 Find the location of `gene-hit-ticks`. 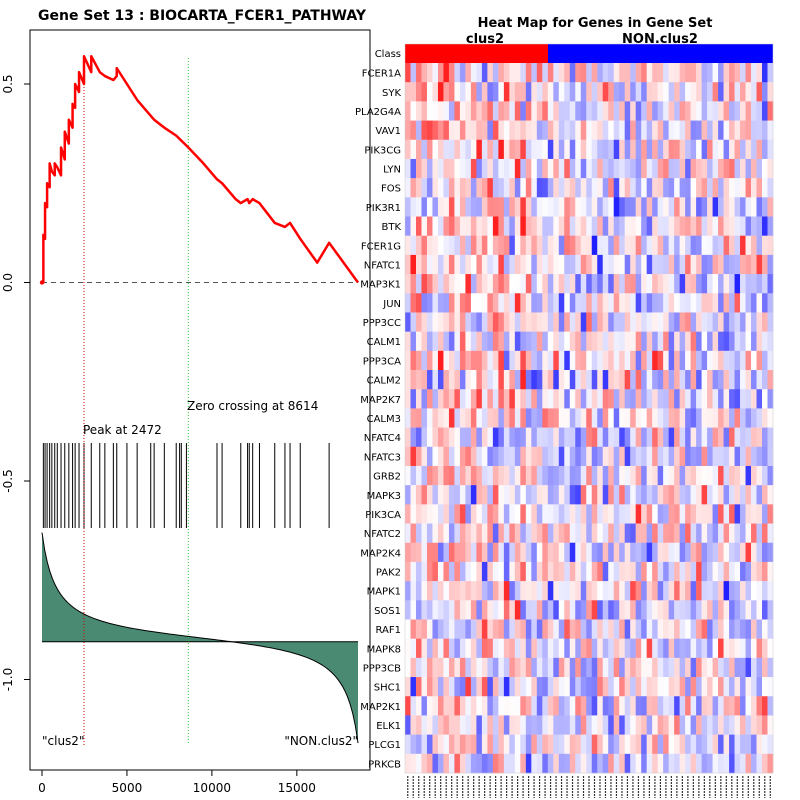

gene-hit-ticks is located at coordinates (186, 485).